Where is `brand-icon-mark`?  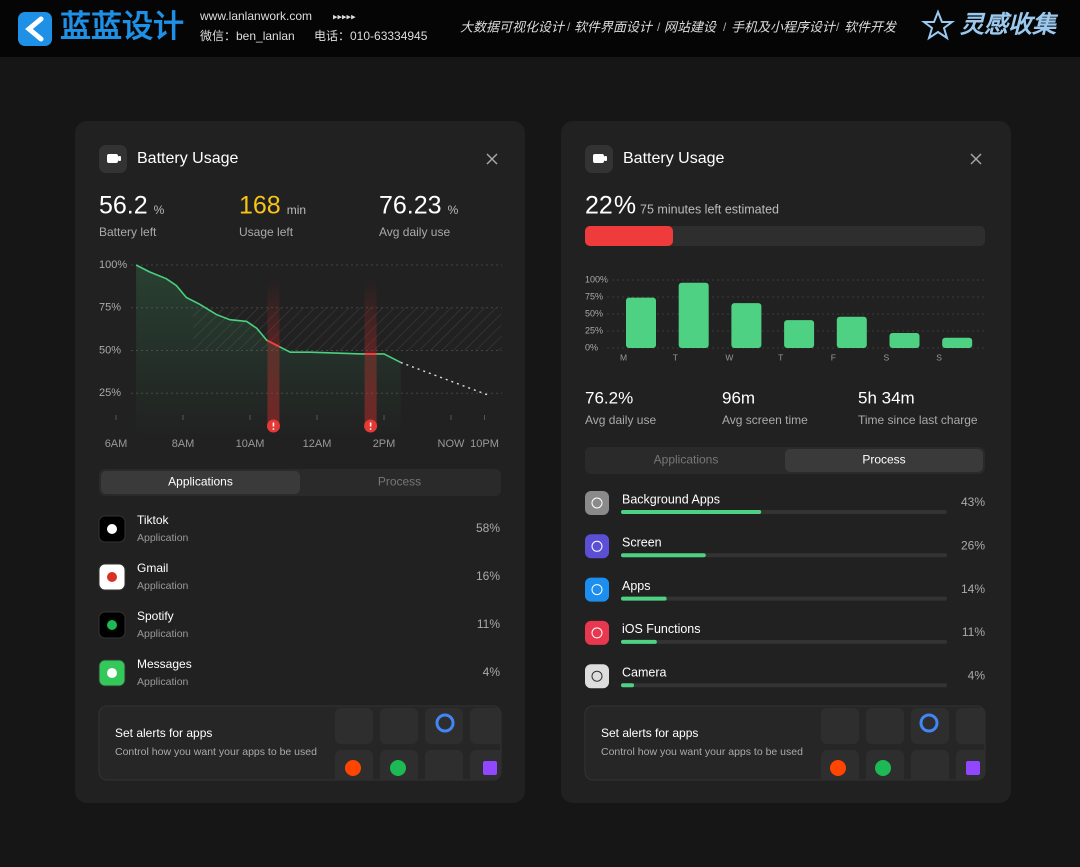
brand-icon-mark is located at coordinates (34, 29).